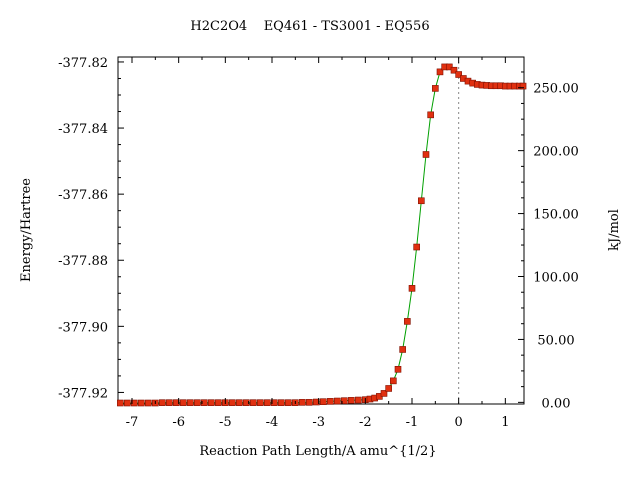 The width and height of the screenshot is (640, 485). I want to click on x-tick-label: -3, so click(318, 422).